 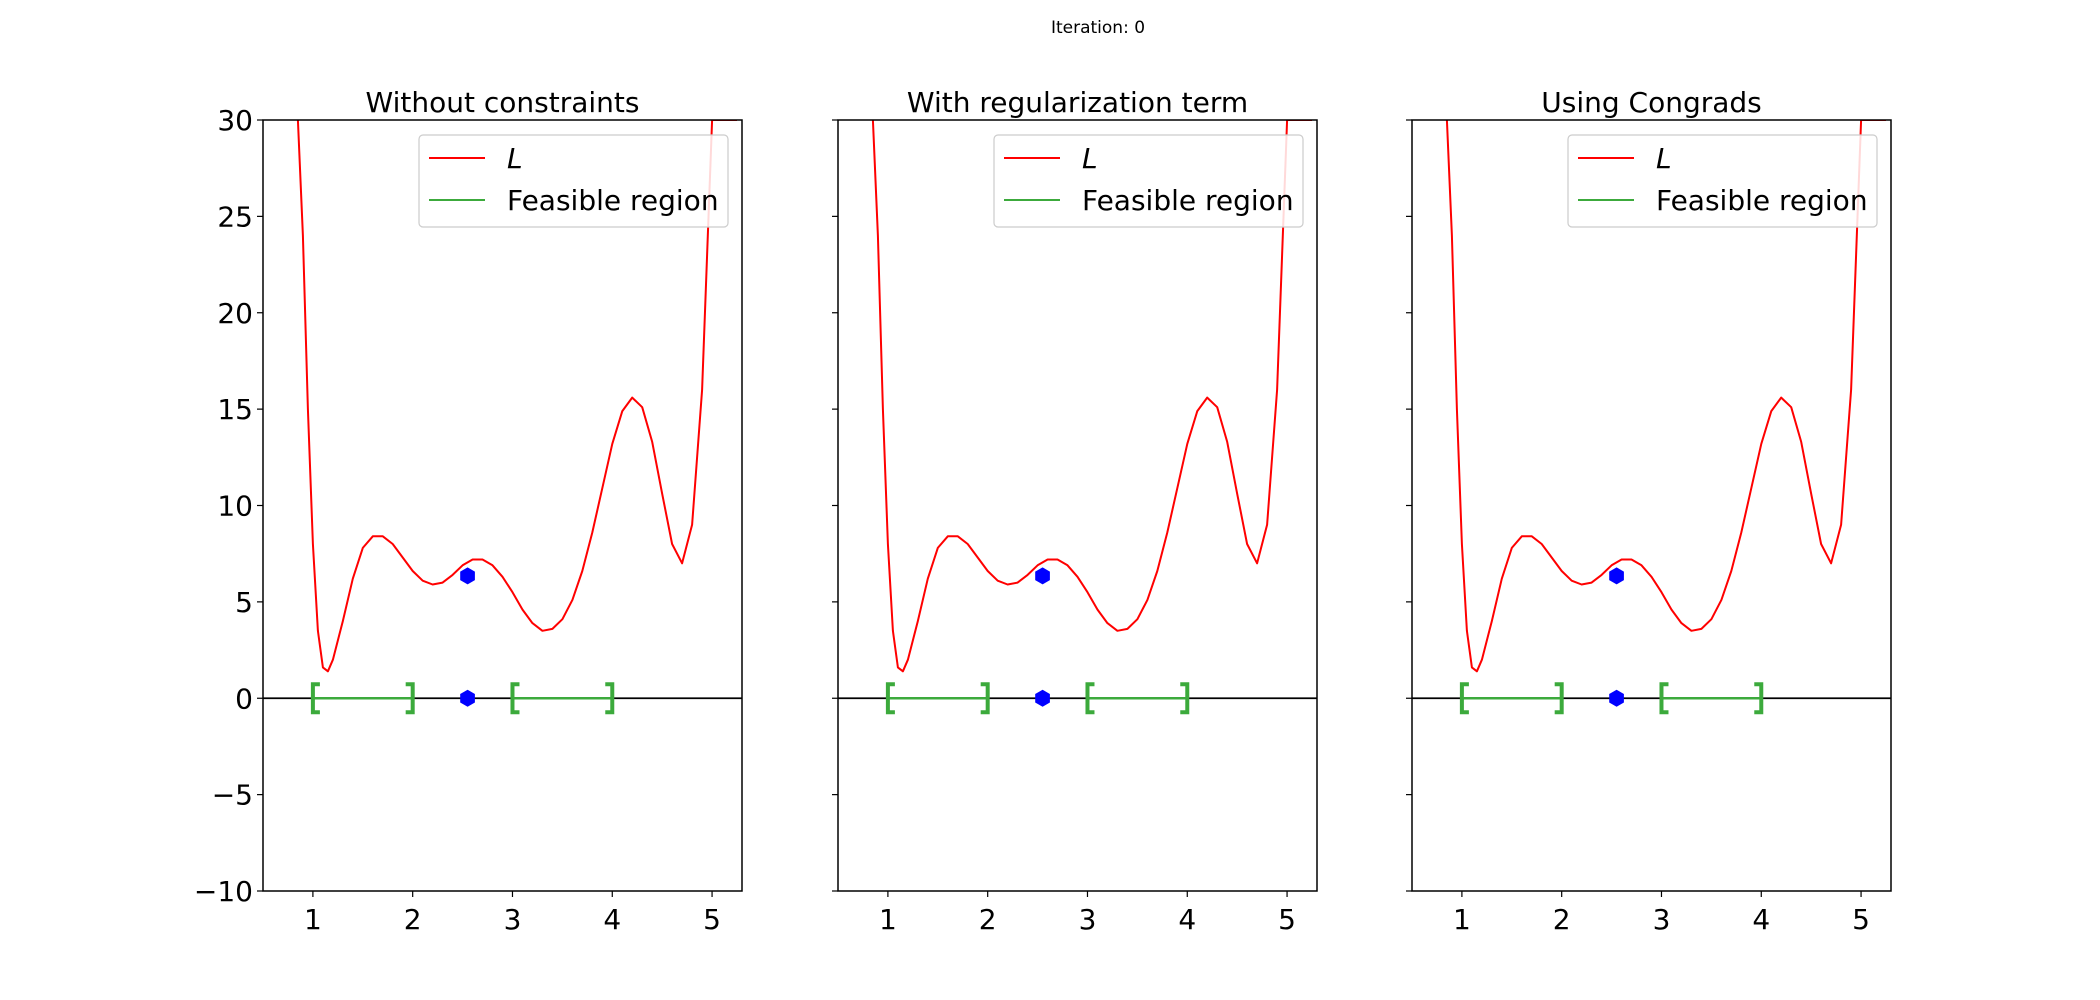 I want to click on y-tick-label: 5, so click(x=244, y=602).